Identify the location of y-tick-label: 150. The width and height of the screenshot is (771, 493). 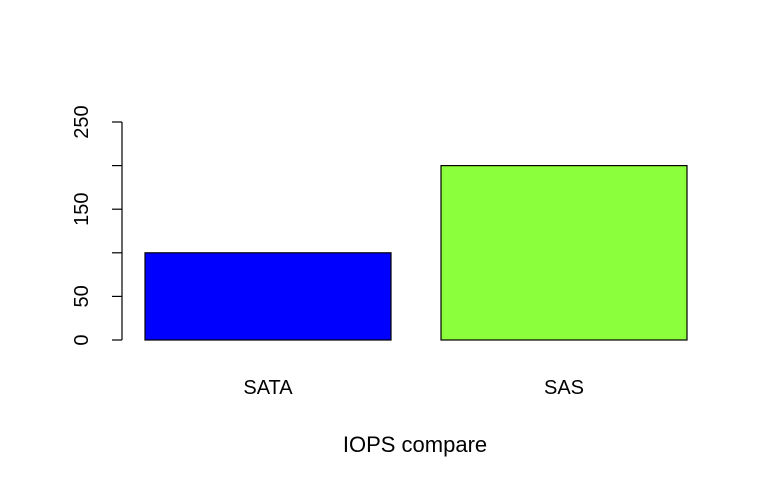
(82, 209).